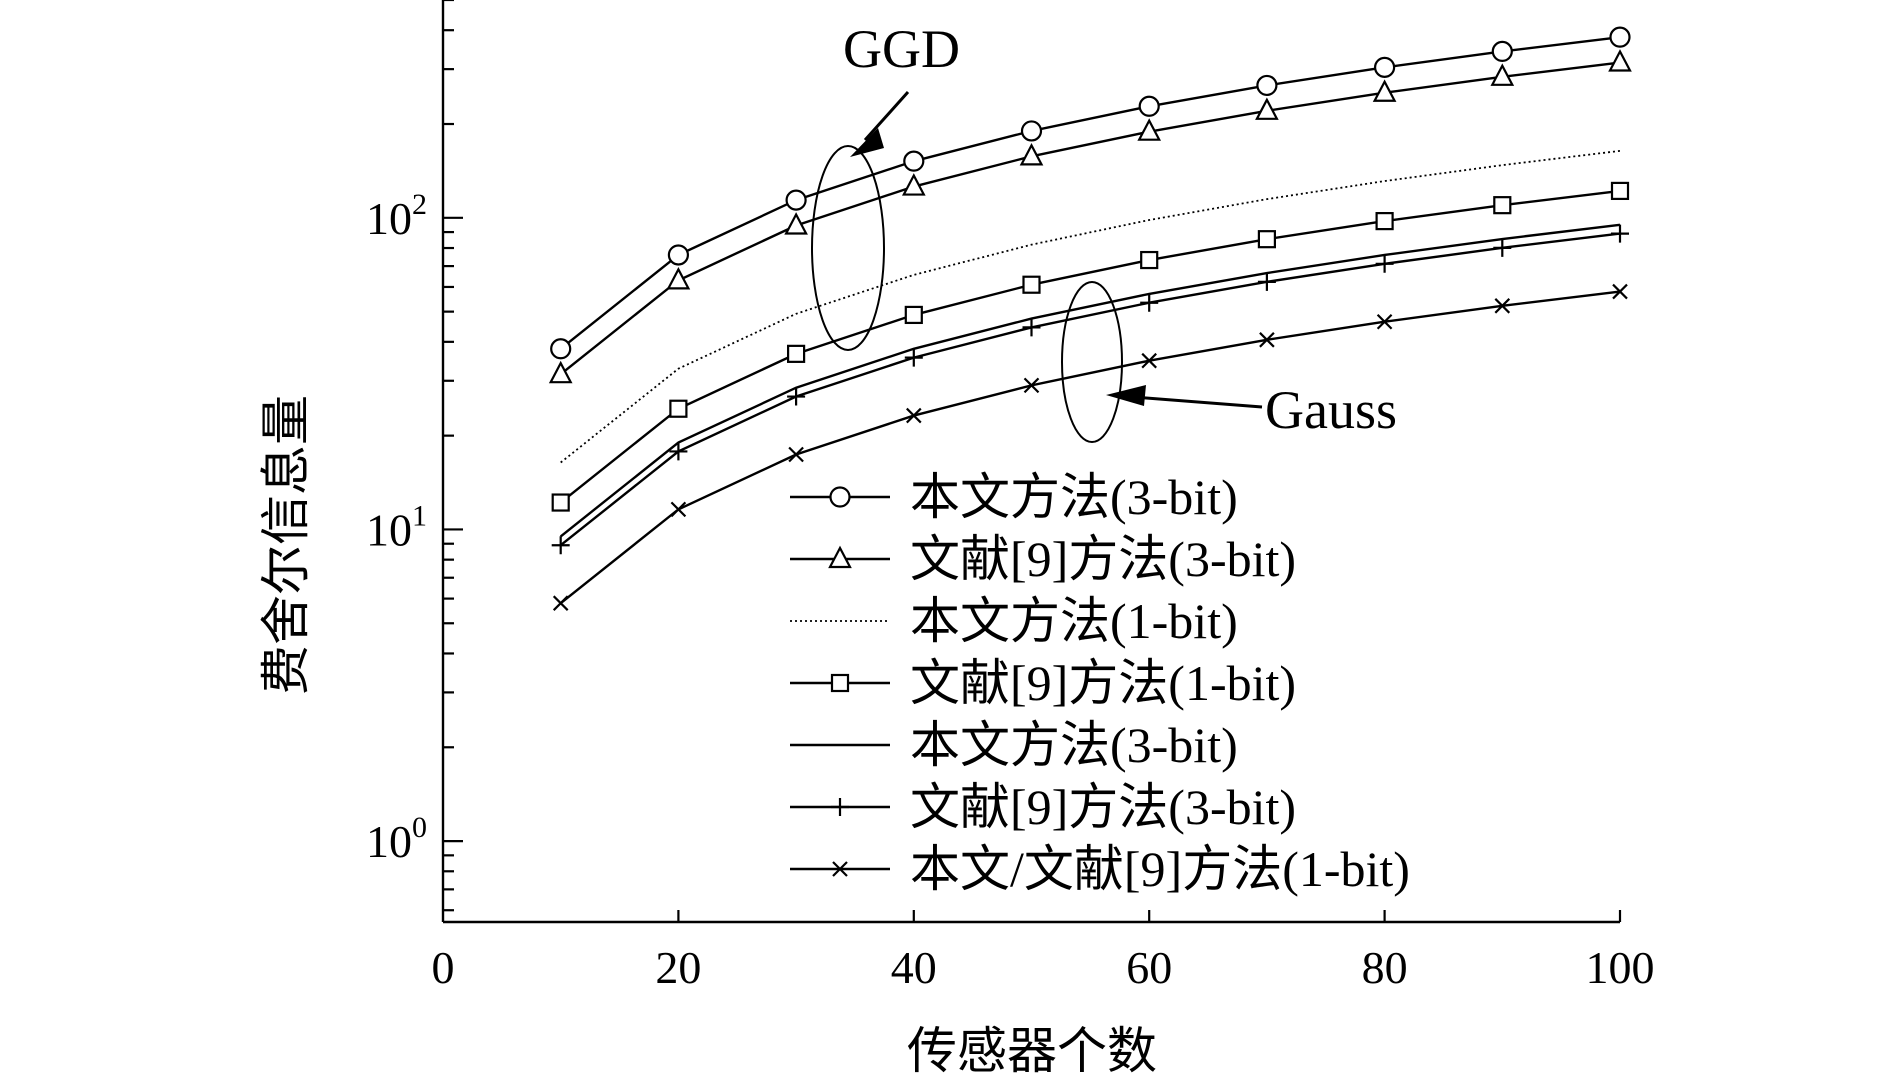  I want to click on legend-item: 本文方法(1-bit), so click(1014, 621).